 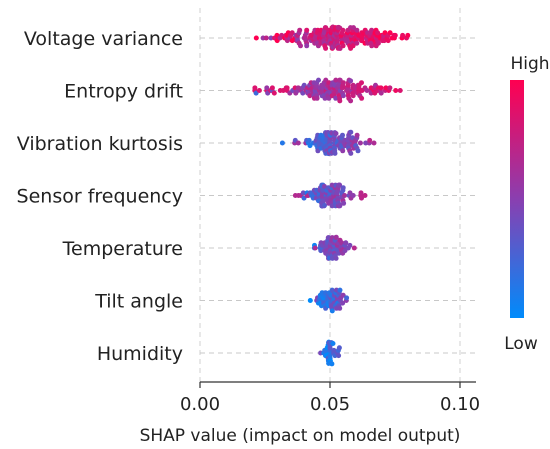 I want to click on feature-label: Entropy drift, so click(x=123, y=92).